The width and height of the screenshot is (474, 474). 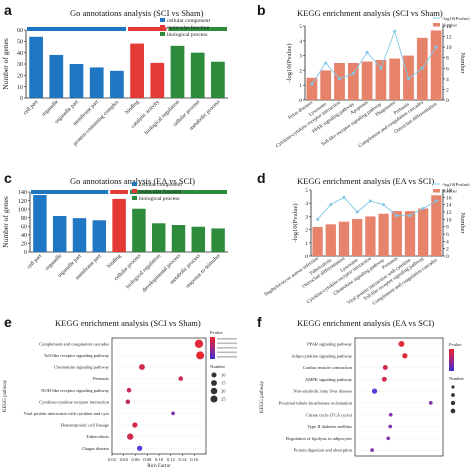 What do you see at coordinates (223, 399) in the screenshot?
I see `size-legend-label: 25` at bounding box center [223, 399].